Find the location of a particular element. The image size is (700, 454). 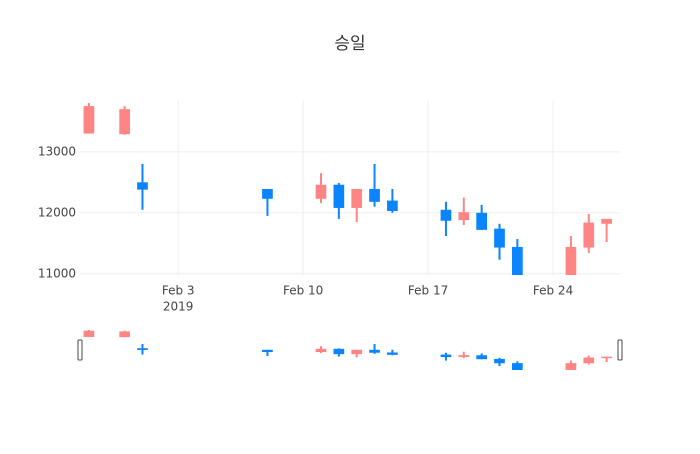

y-tick-label: 13000 is located at coordinates (57, 151).